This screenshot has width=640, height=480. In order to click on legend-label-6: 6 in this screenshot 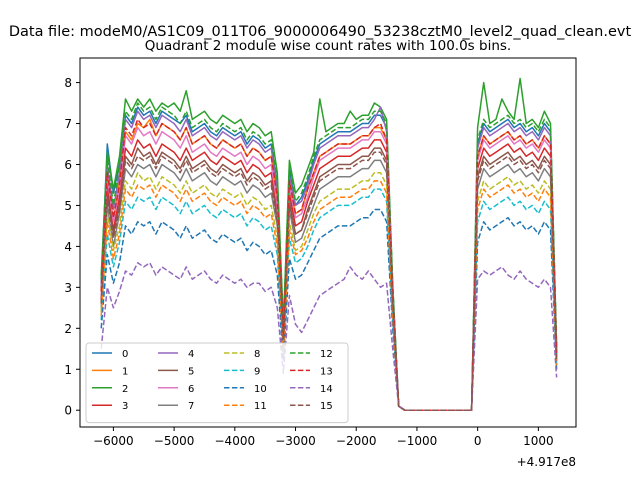, I will do `click(191, 389)`.